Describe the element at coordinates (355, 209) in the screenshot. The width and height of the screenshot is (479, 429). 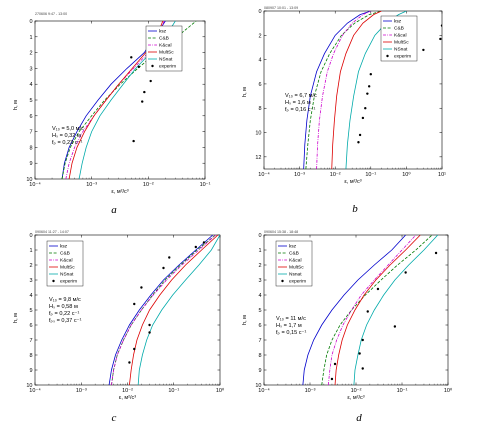
I see `panel-letter: b` at that location.